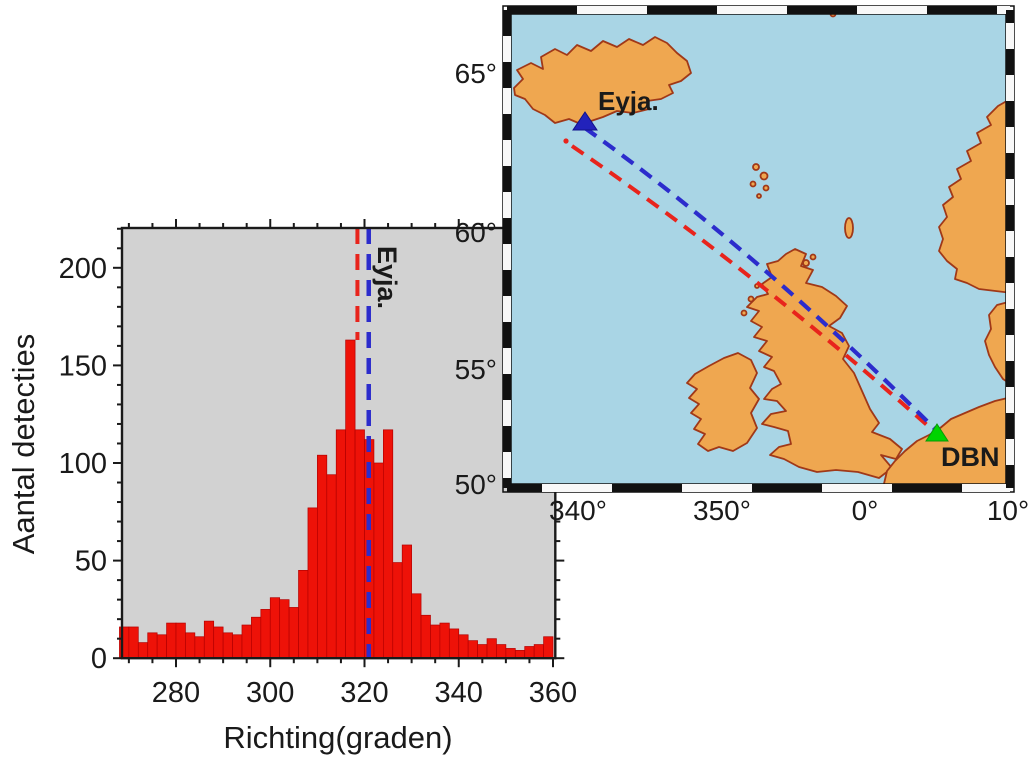  I want to click on map-bearing-paths, so click(751, 280).